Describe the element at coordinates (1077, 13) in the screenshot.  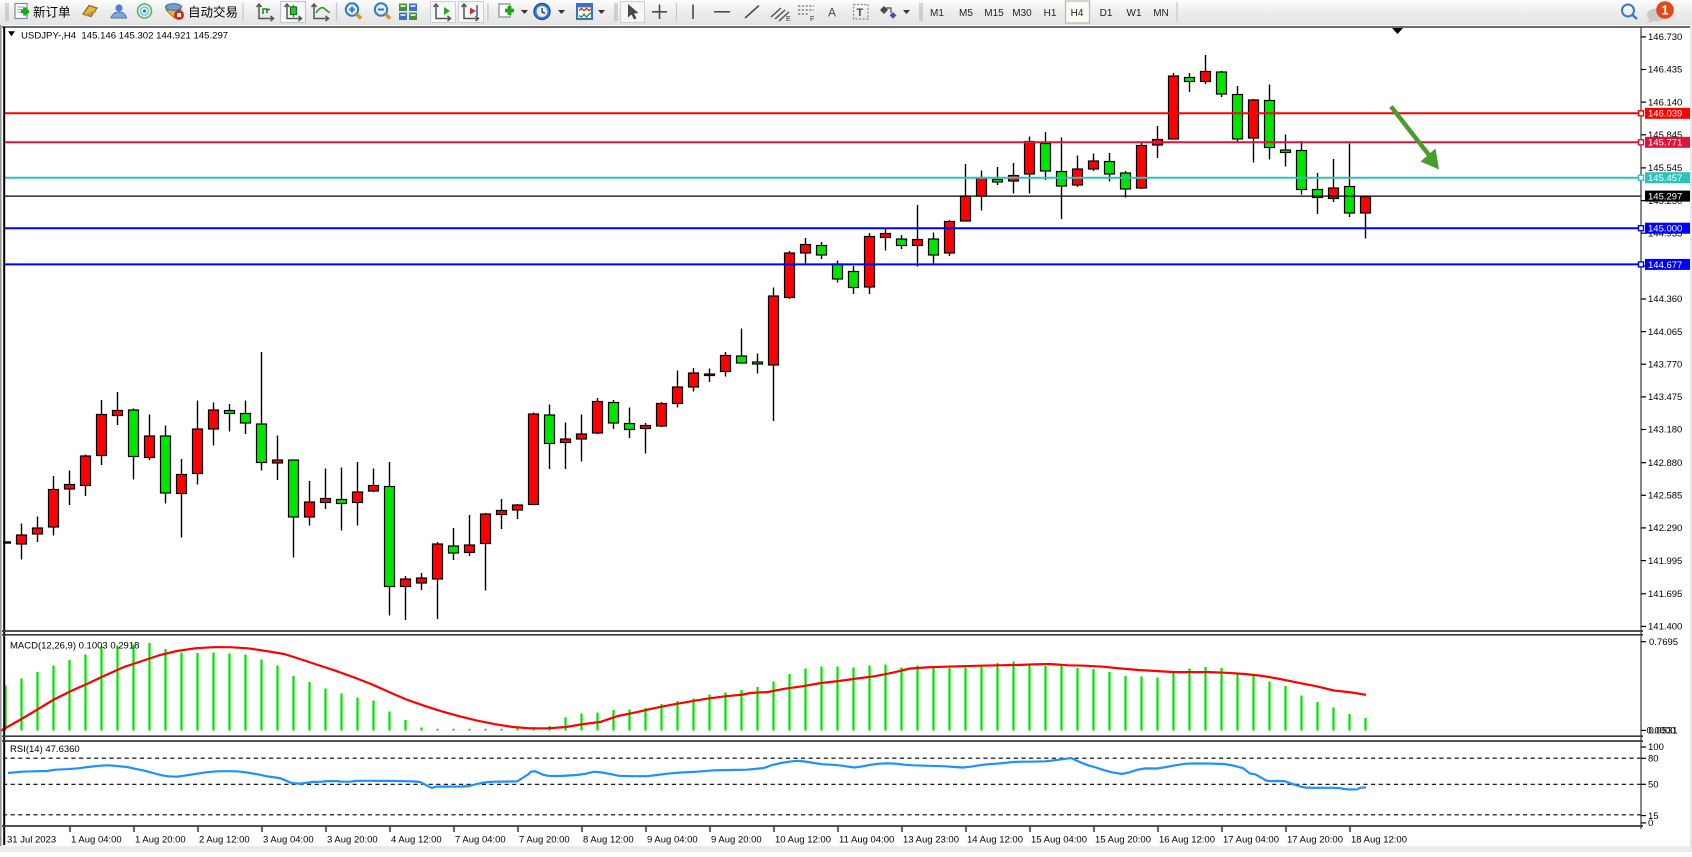
I see `svg-text: H4` at that location.